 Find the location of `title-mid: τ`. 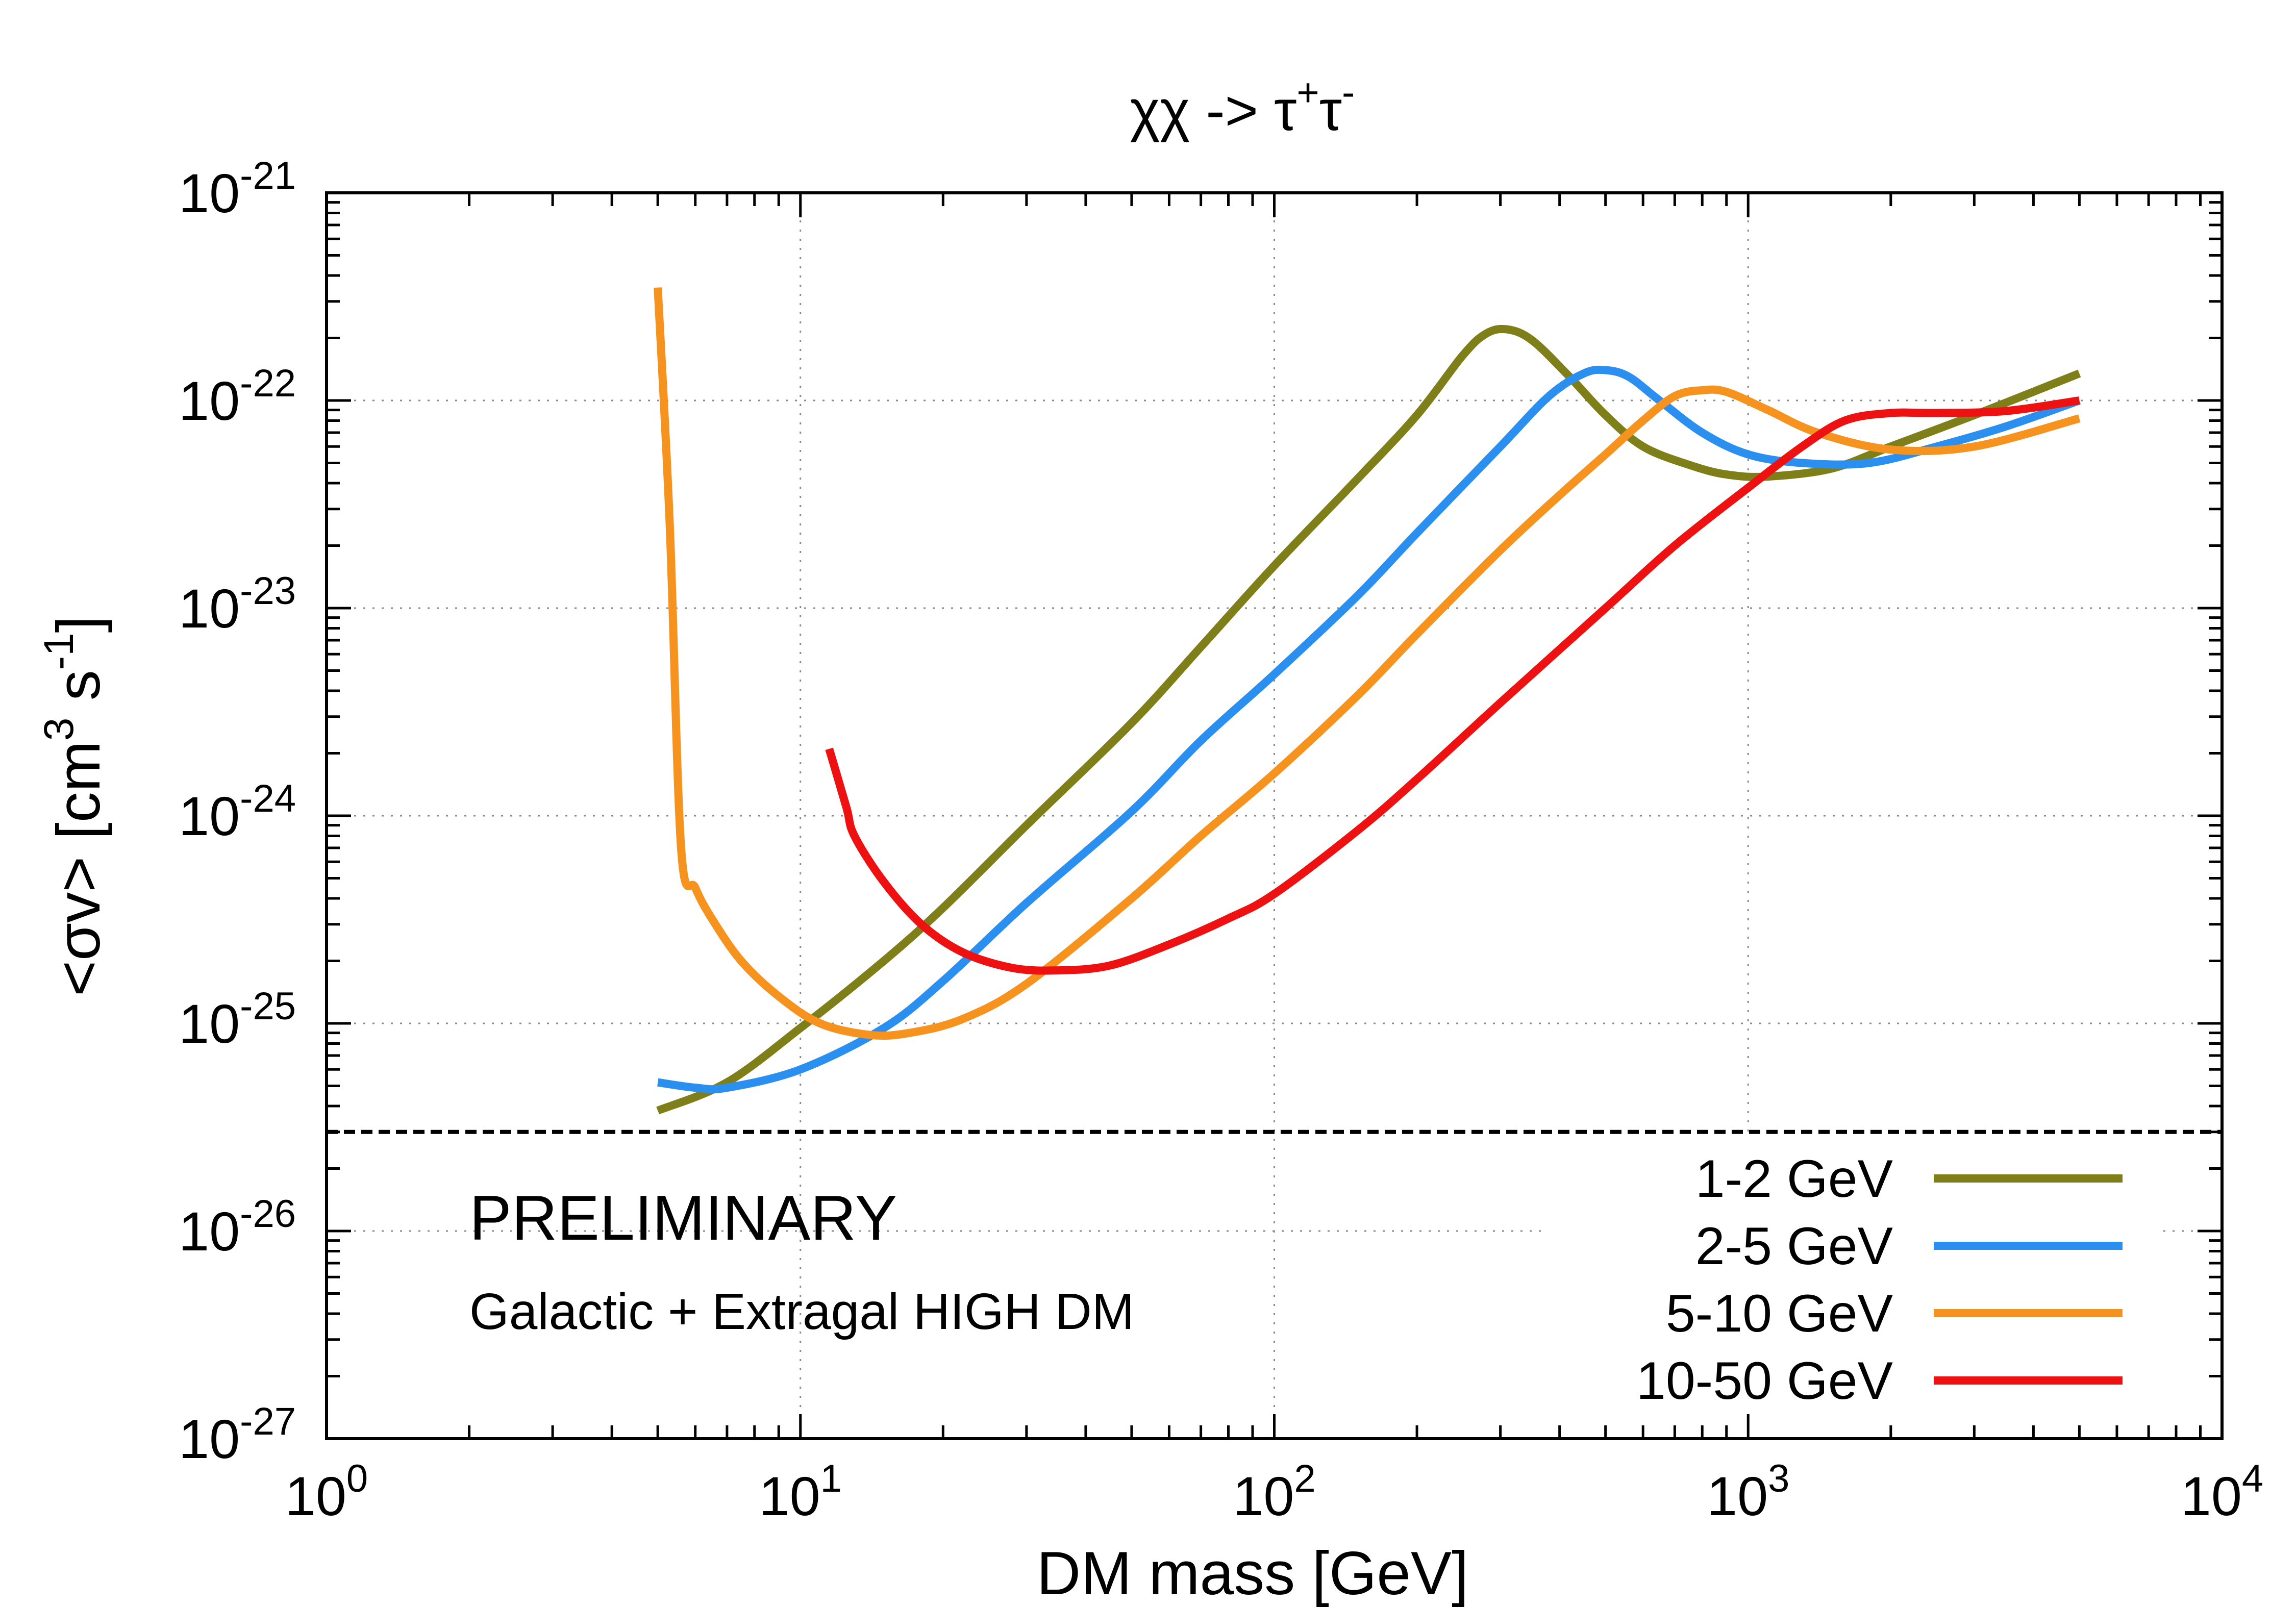

title-mid: τ is located at coordinates (1330, 110).